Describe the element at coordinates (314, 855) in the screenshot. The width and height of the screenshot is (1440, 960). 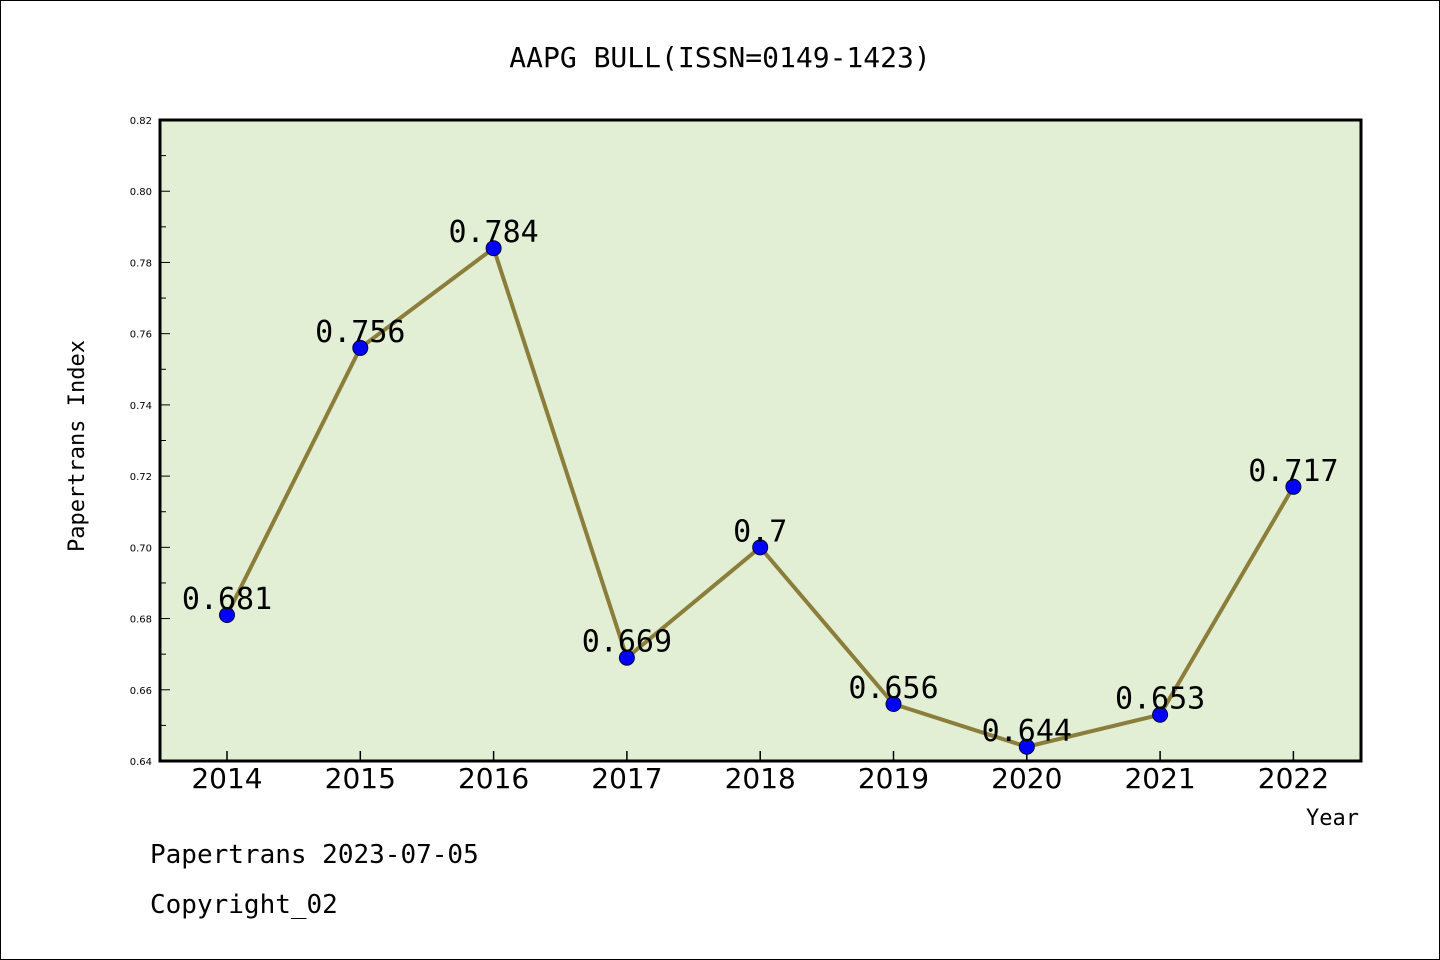
I see `footer-date: Papertrans 2023-07-05` at that location.